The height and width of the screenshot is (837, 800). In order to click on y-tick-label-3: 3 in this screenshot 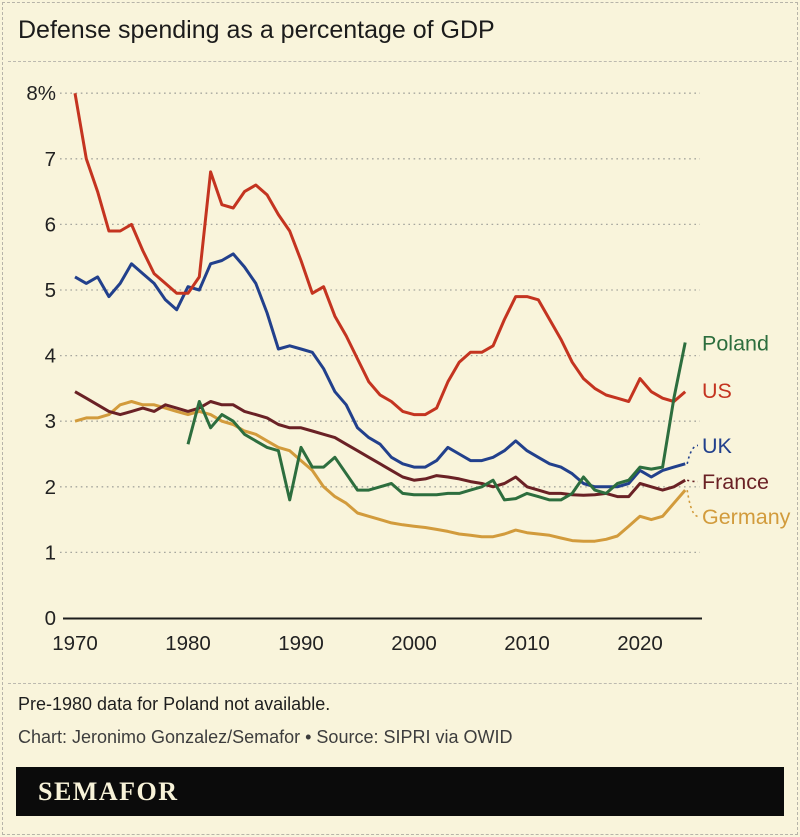, I will do `click(50, 421)`.